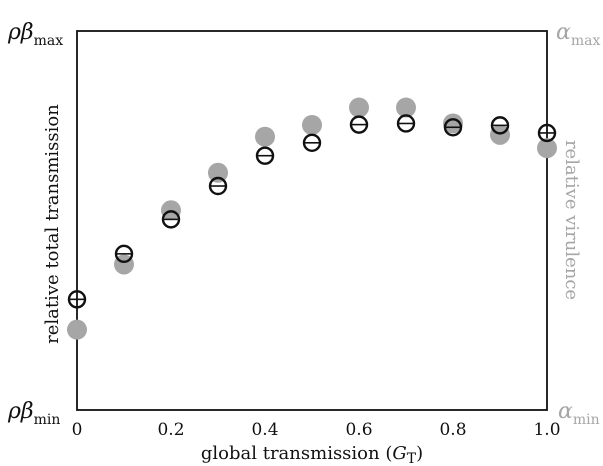 The width and height of the screenshot is (603, 466). What do you see at coordinates (77, 430) in the screenshot?
I see `x-tick-label: 0` at bounding box center [77, 430].